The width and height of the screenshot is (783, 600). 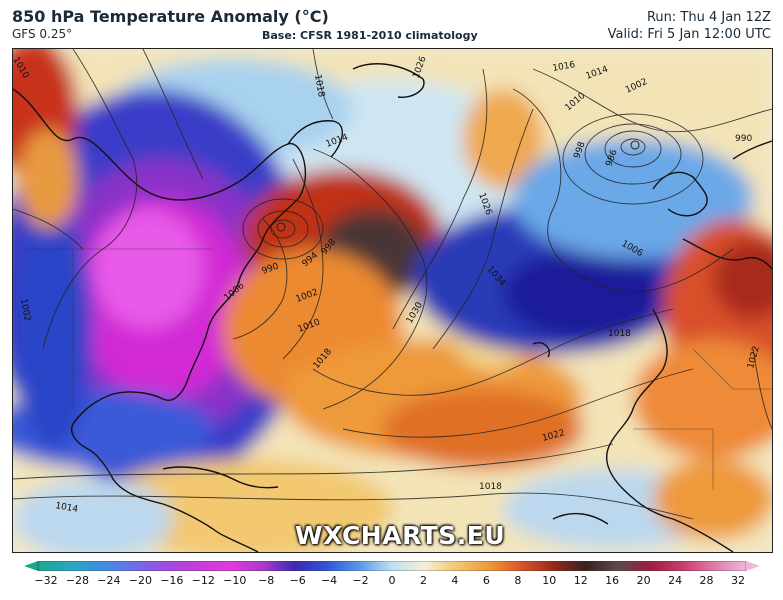 I want to click on colorbar-tick-label: −32, so click(x=46, y=580).